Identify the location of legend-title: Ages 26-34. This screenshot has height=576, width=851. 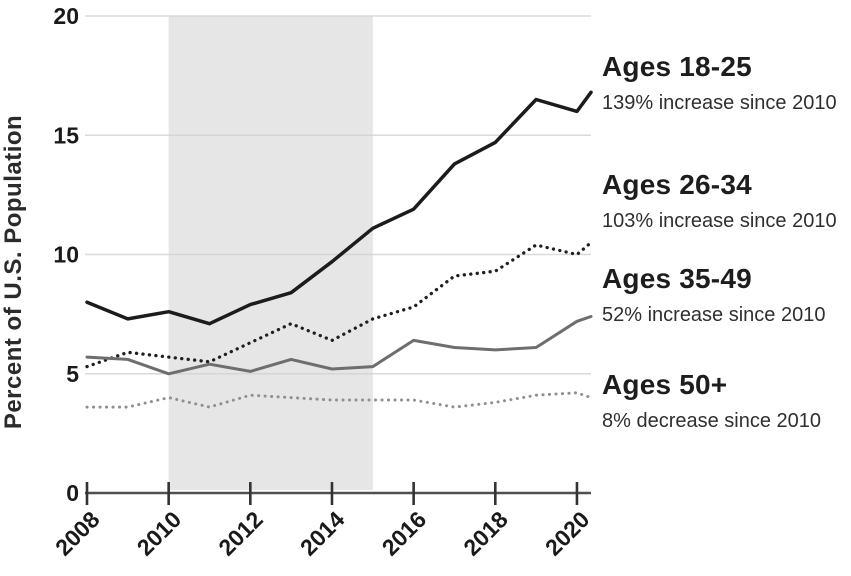
(677, 184).